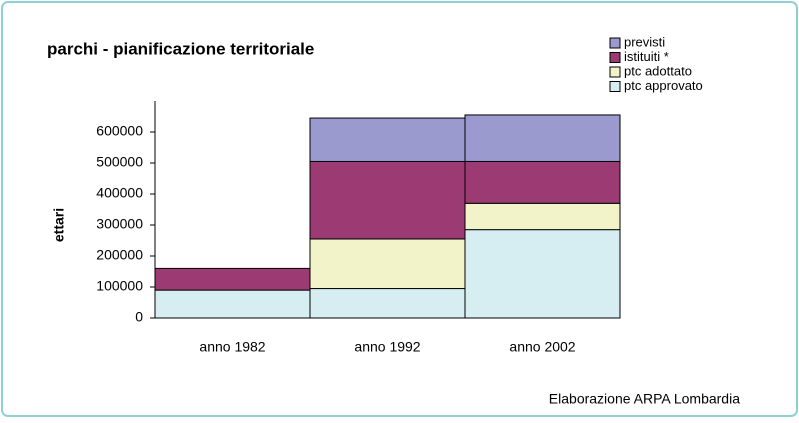  I want to click on y-tick-label: 100000, so click(119, 286).